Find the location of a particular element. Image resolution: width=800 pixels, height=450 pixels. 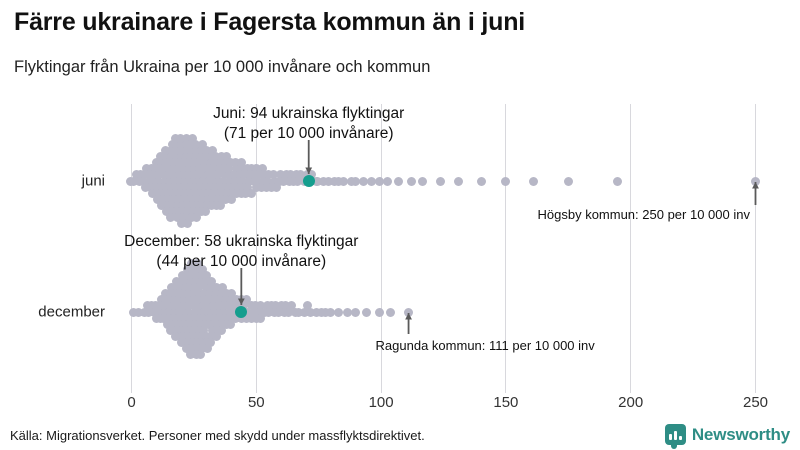

newsworthy-logo-text: Newsworthy is located at coordinates (740, 434).